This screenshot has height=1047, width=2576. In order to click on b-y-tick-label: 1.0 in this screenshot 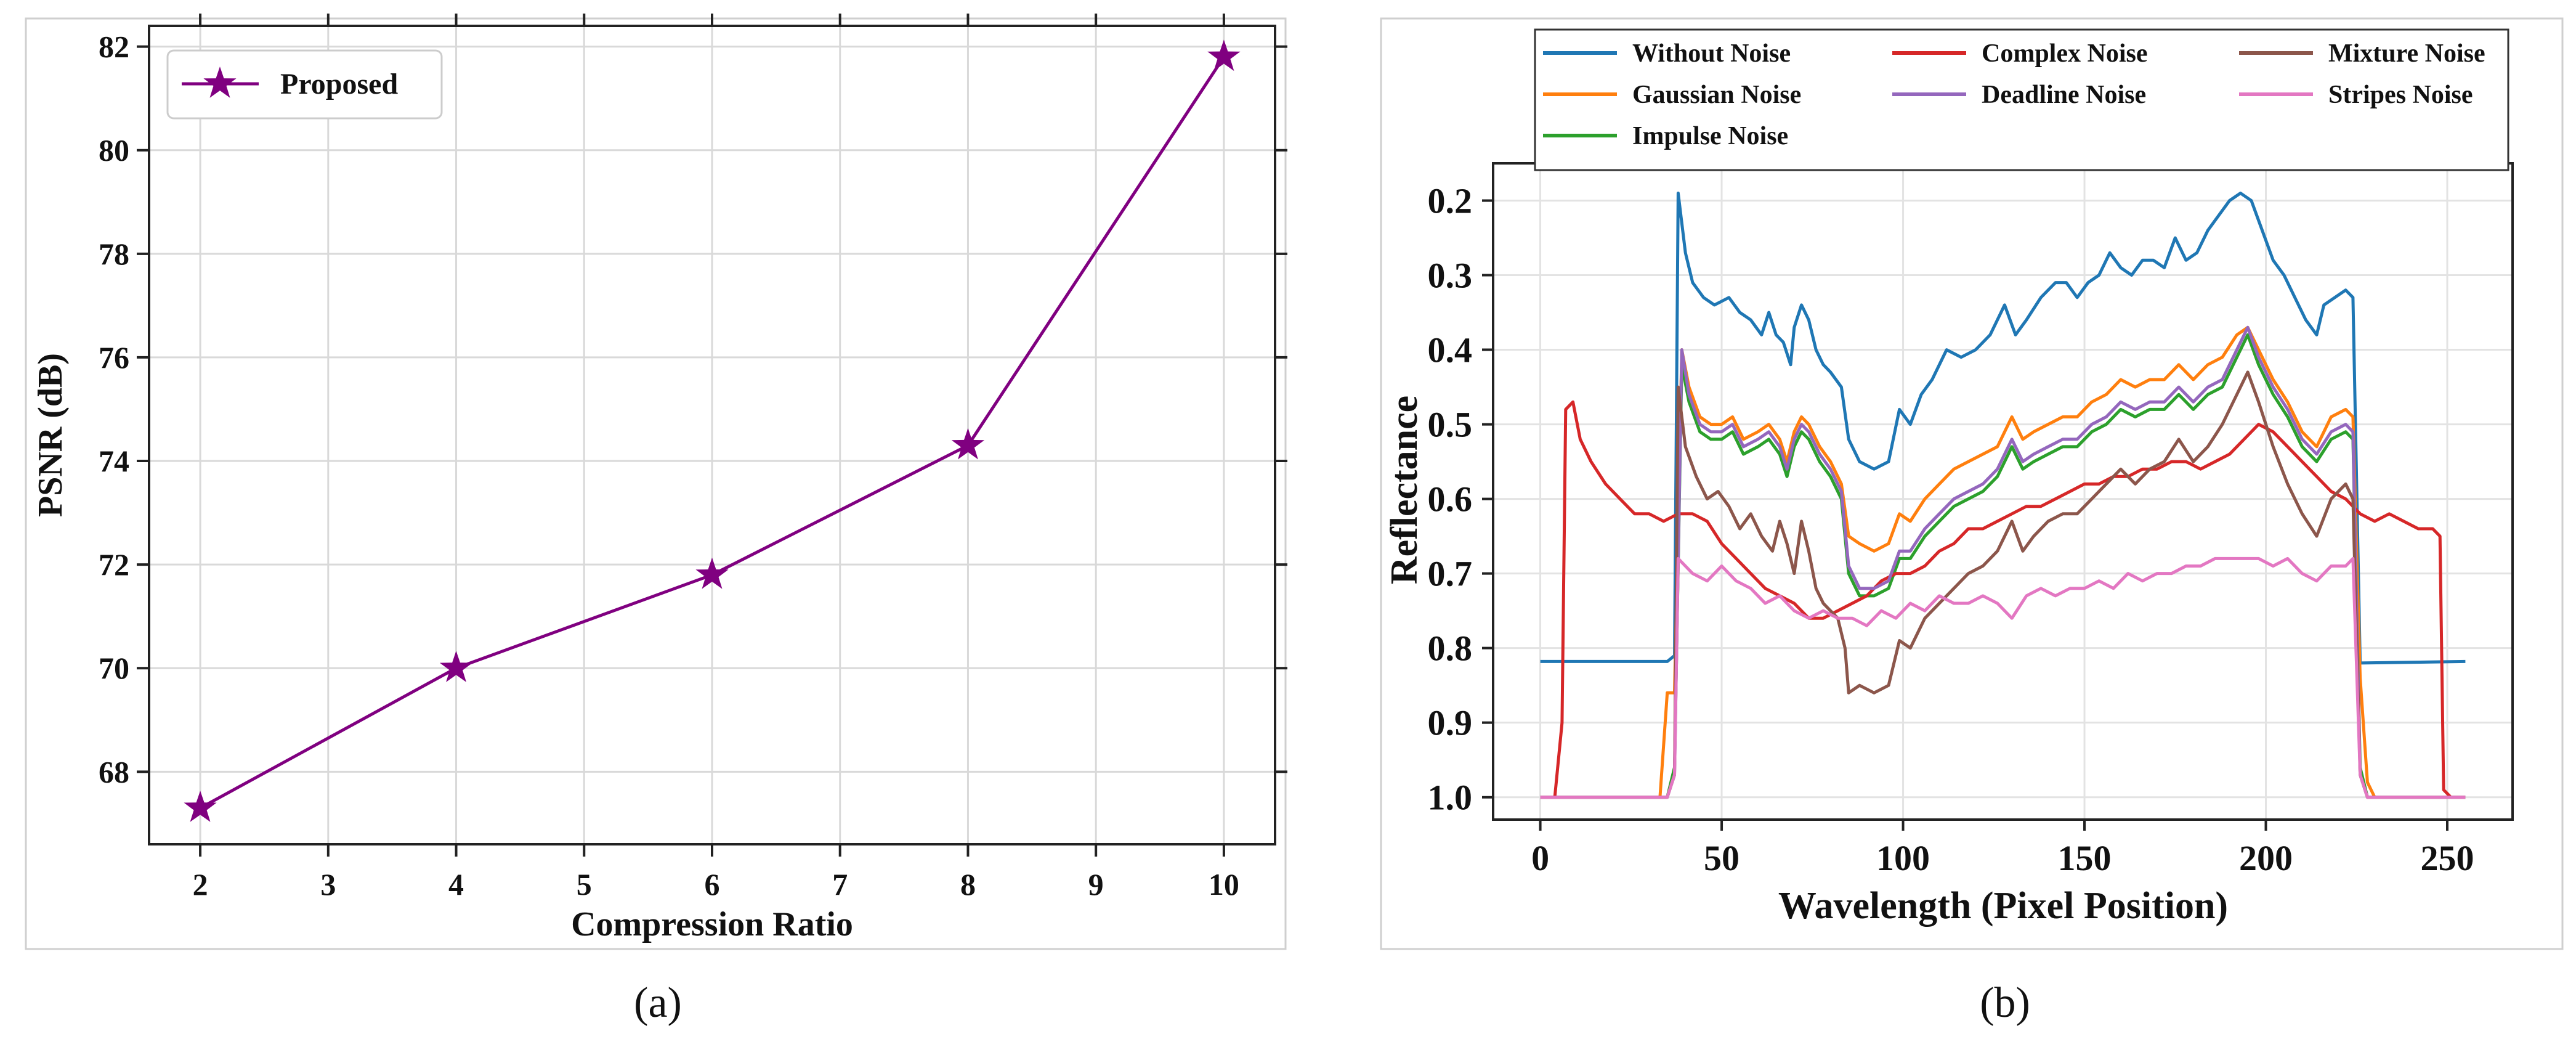, I will do `click(1450, 798)`.